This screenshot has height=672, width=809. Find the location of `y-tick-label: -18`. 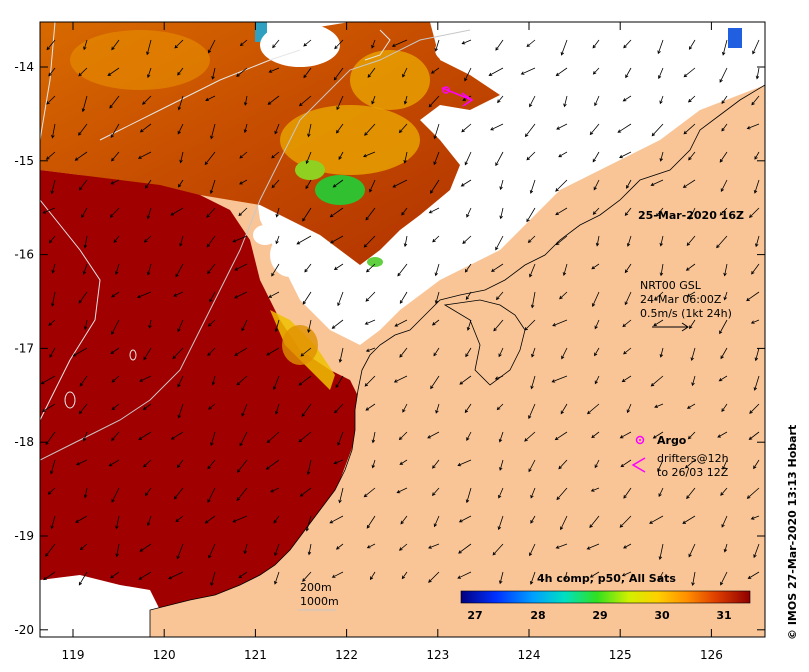

y-tick-label: -18 is located at coordinates (24, 442).